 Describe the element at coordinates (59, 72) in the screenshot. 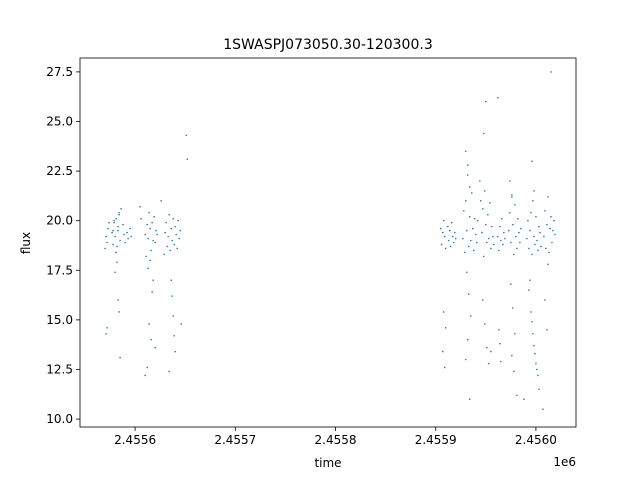

I see `y-tick-label: 27.5` at that location.